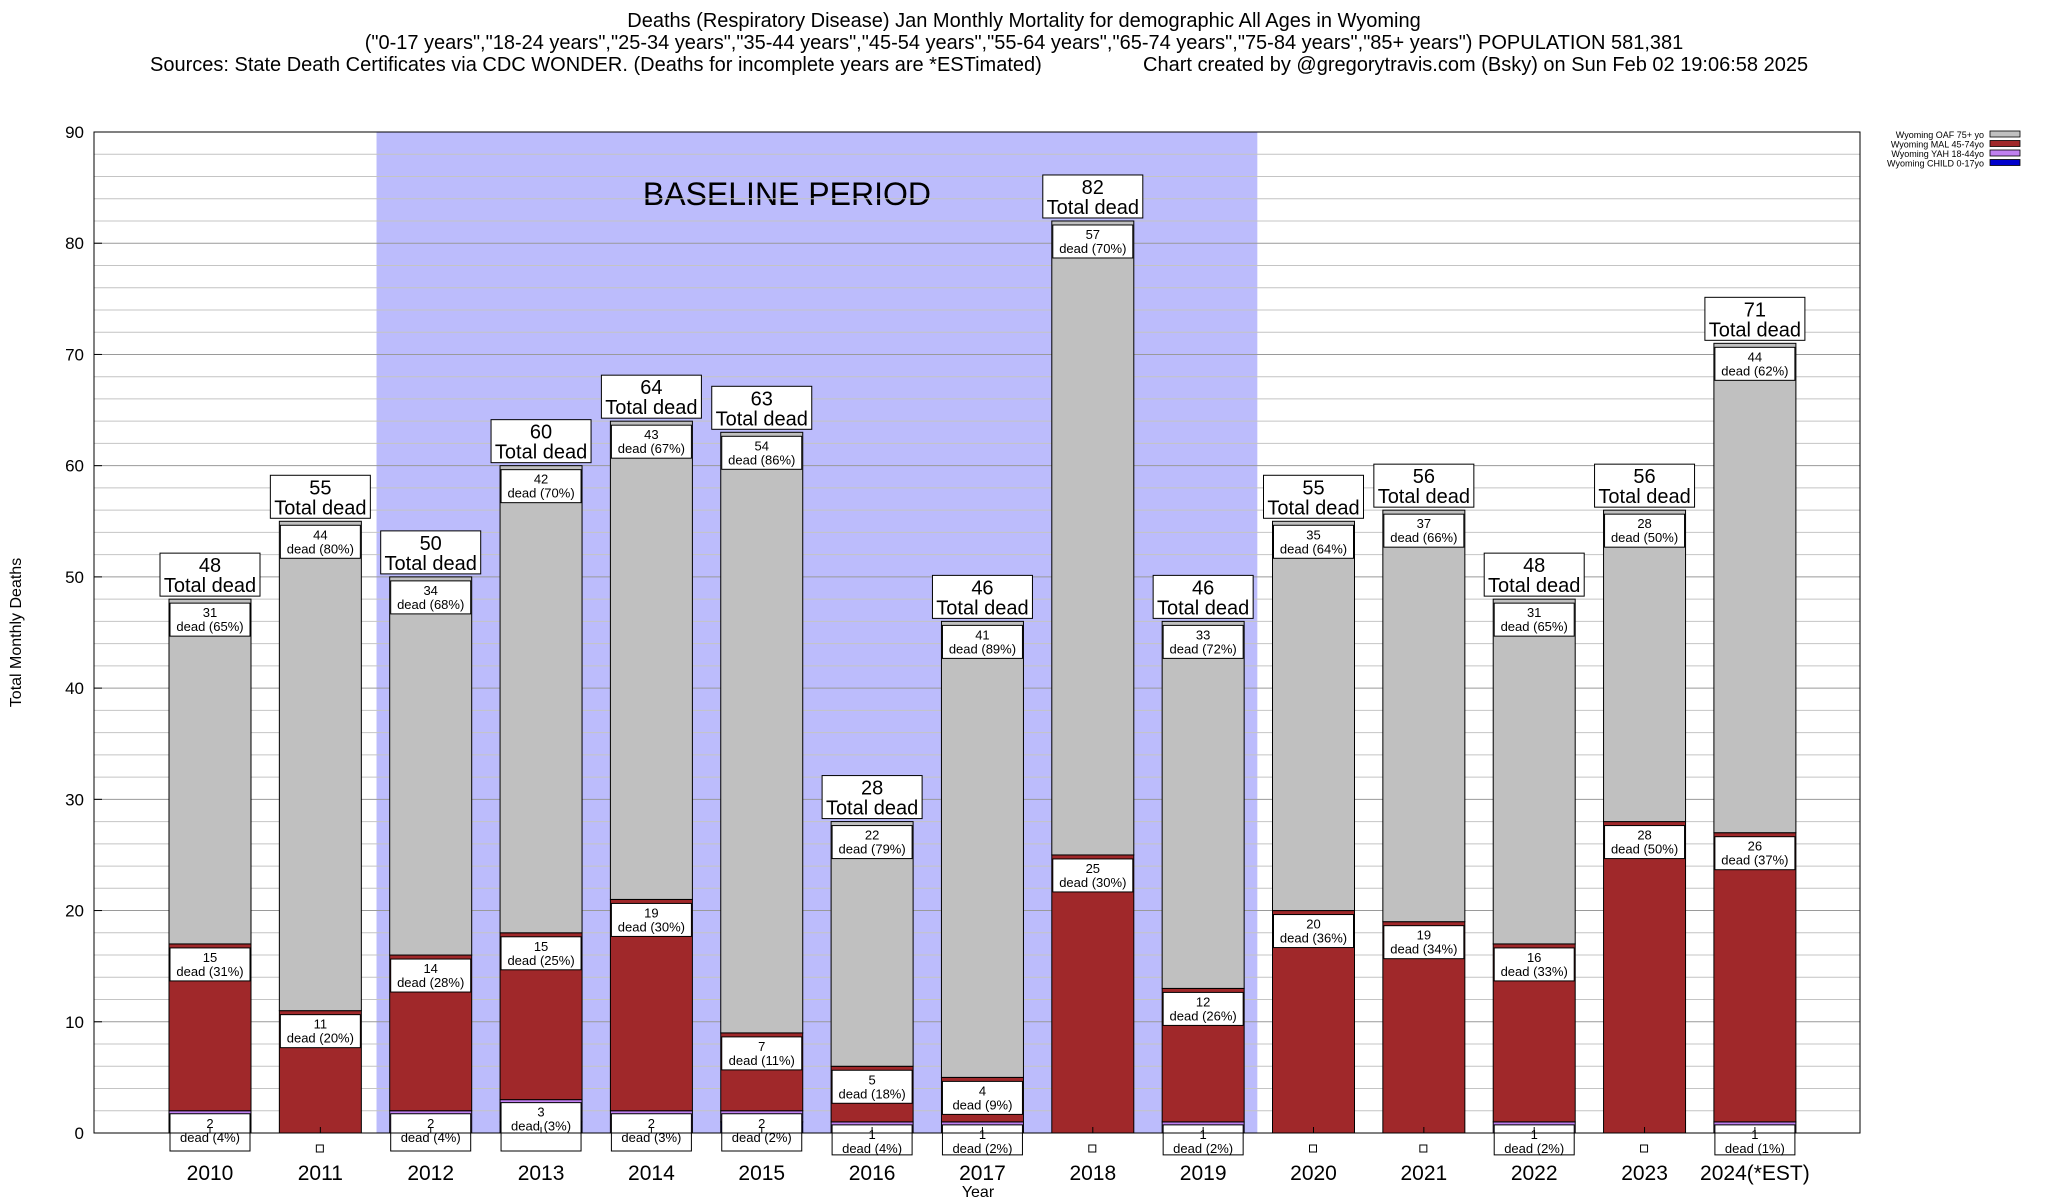 The image size is (2048, 1200). What do you see at coordinates (1644, 1173) in the screenshot?
I see `x-tick-label: 2023` at bounding box center [1644, 1173].